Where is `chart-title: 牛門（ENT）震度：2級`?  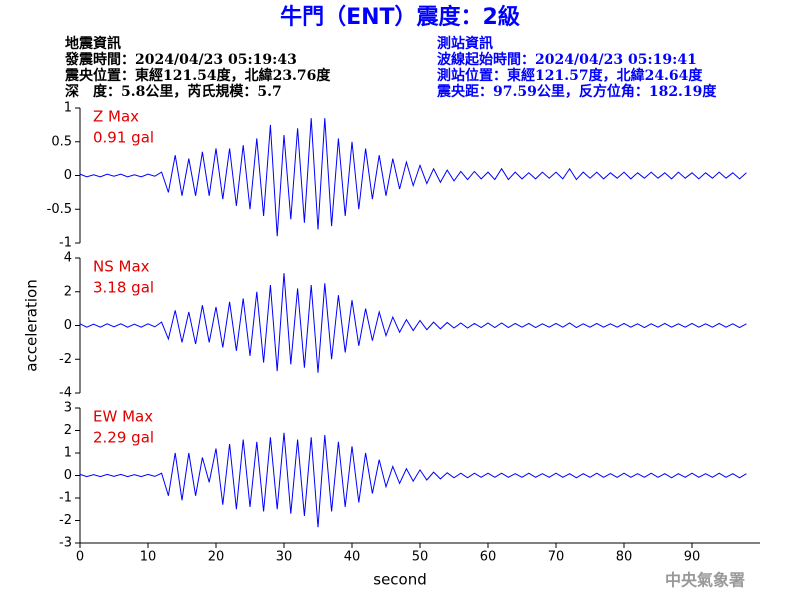 chart-title: 牛門（ENT）震度：2級 is located at coordinates (400, 17).